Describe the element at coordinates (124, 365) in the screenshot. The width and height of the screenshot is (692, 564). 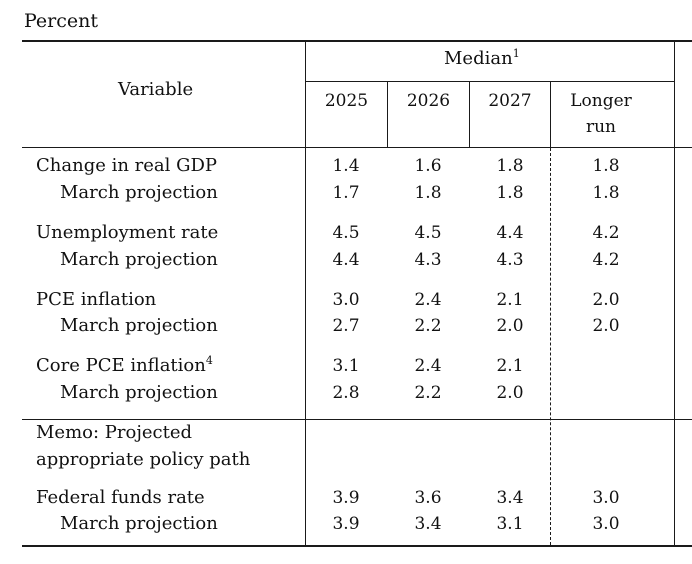
I see `table-row-label: Core PCE inflation4` at that location.